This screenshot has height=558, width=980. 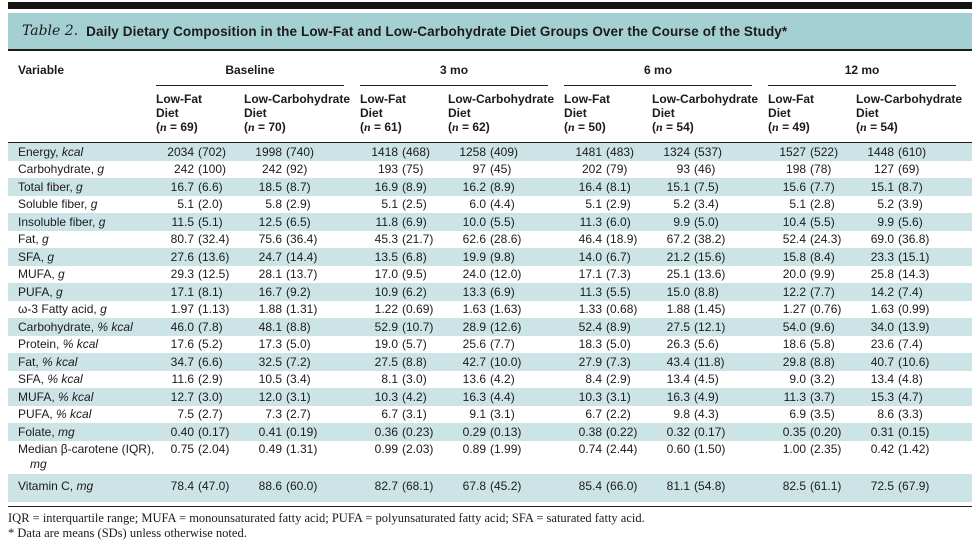 I want to click on value-cell: 1.33 (0.68), so click(x=608, y=309).